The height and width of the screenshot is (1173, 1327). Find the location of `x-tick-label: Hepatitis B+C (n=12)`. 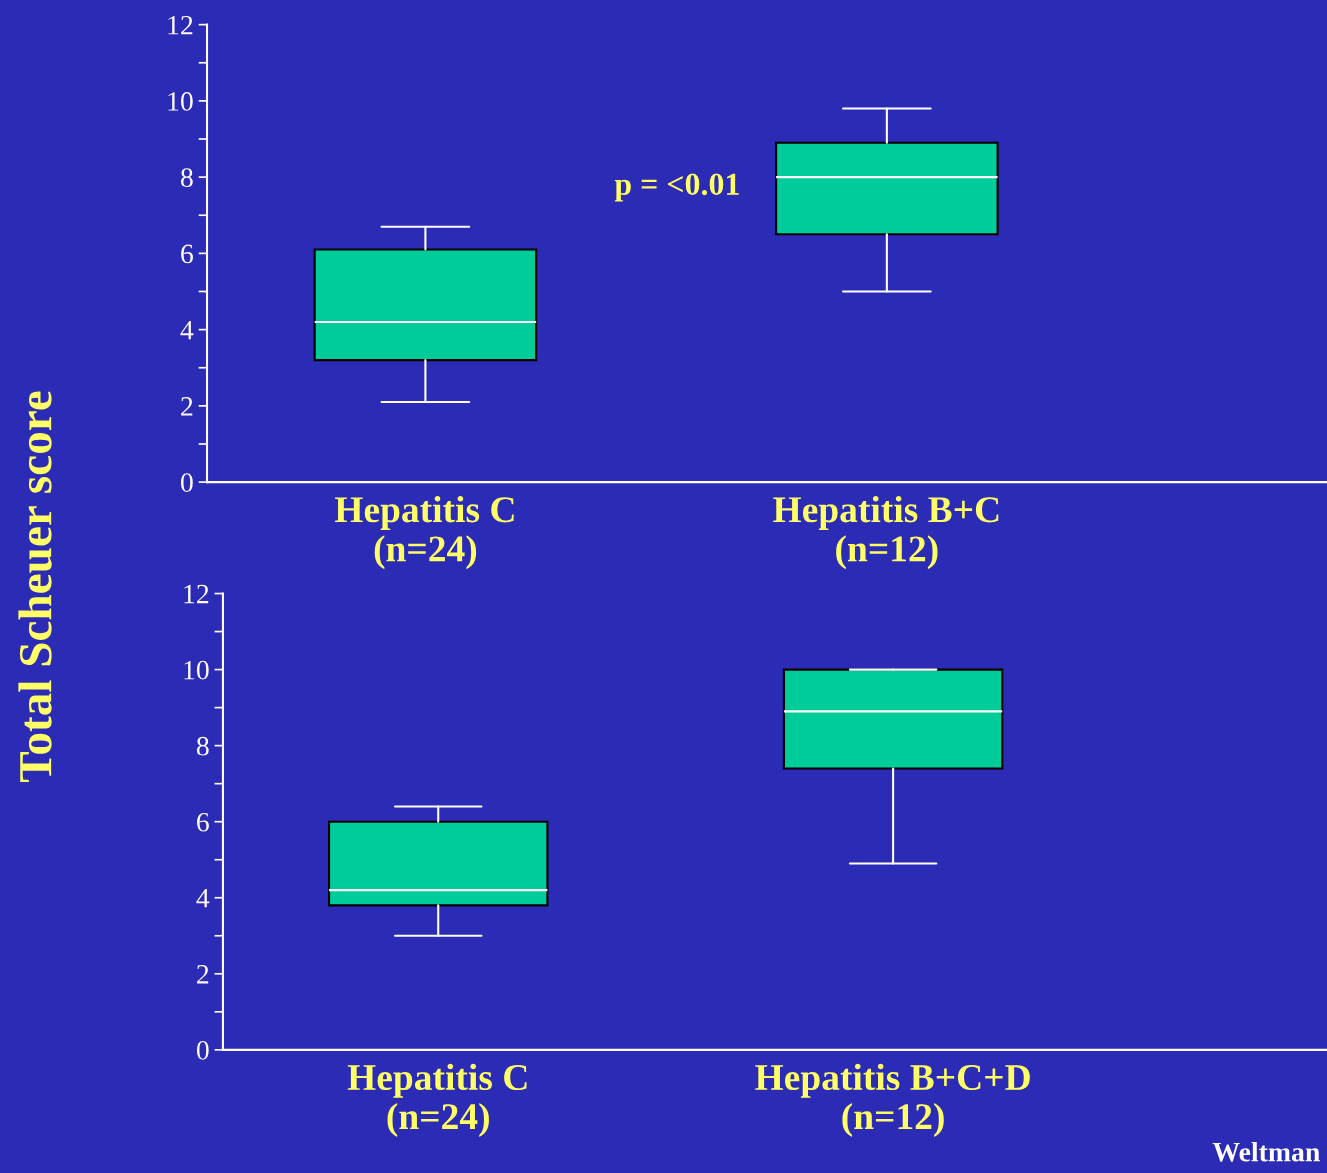

x-tick-label: Hepatitis B+C (n=12) is located at coordinates (886, 532).